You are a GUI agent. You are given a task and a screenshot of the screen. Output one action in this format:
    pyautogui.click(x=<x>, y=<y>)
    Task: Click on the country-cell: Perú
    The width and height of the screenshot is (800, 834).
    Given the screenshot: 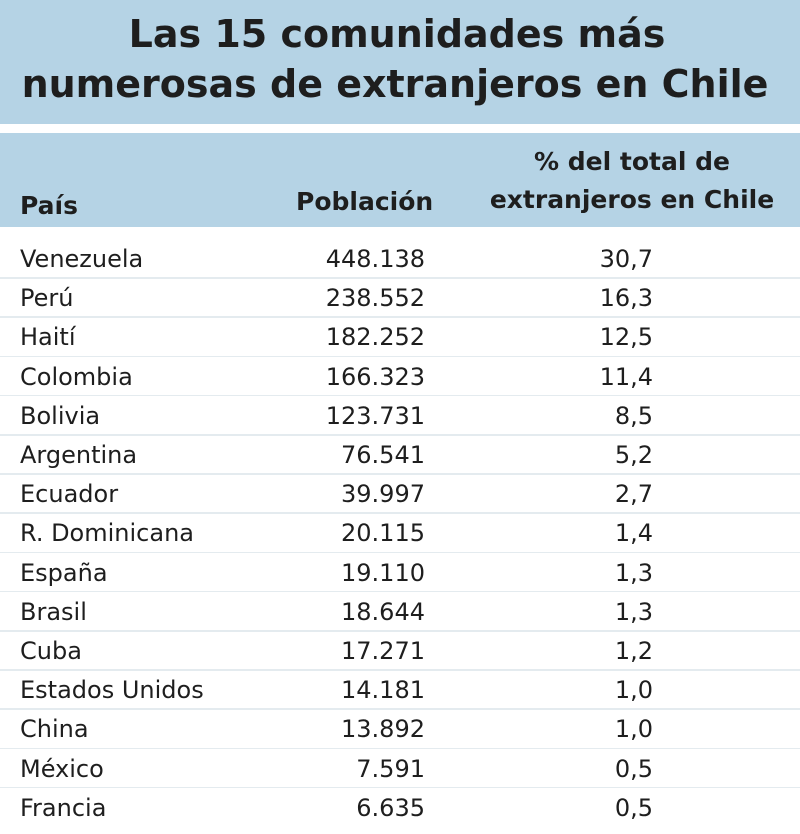 What is the action you would take?
    pyautogui.click(x=47, y=298)
    